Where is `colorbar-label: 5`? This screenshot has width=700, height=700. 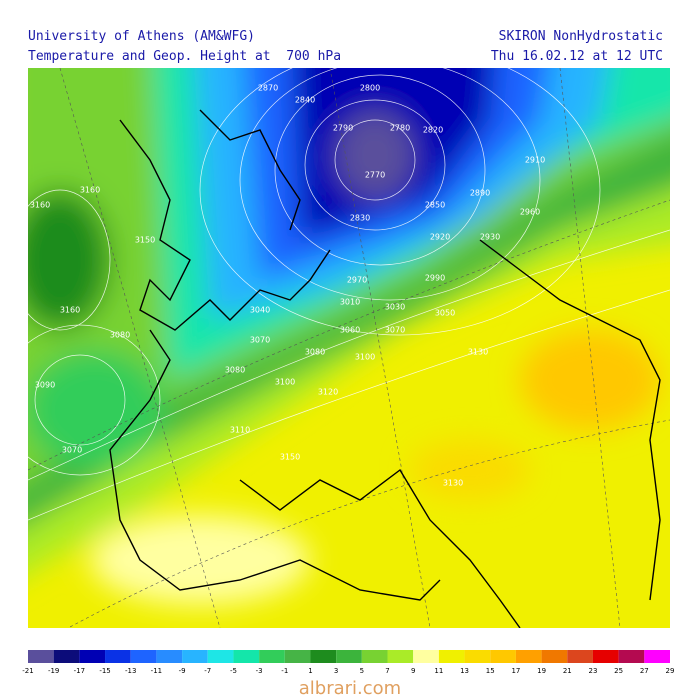
colorbar-label: 5 is located at coordinates (362, 671).